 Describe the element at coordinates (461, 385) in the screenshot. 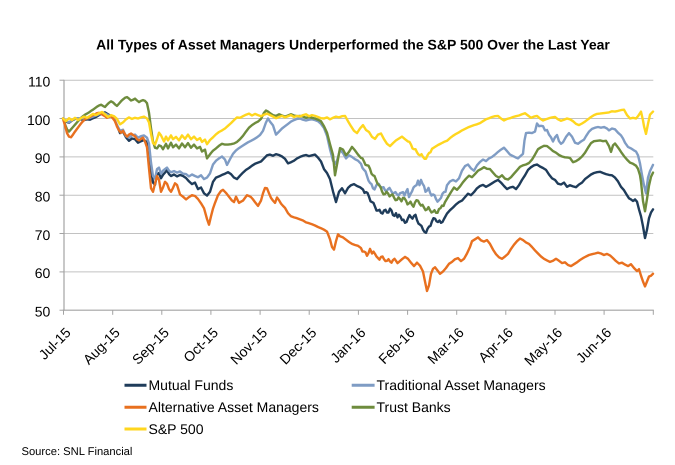

I see `svg-text: Traditional Asset Managers` at that location.